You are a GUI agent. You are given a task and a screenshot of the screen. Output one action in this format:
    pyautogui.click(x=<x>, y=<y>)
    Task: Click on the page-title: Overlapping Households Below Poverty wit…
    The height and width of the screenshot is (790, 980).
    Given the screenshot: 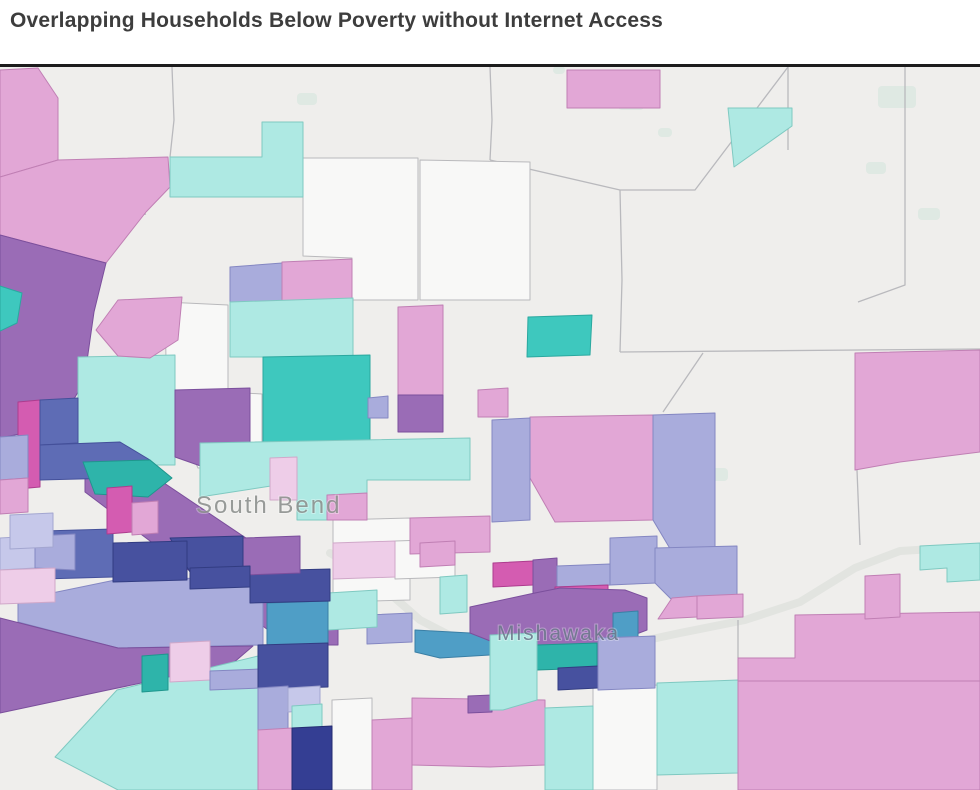 What is the action you would take?
    pyautogui.click(x=337, y=20)
    